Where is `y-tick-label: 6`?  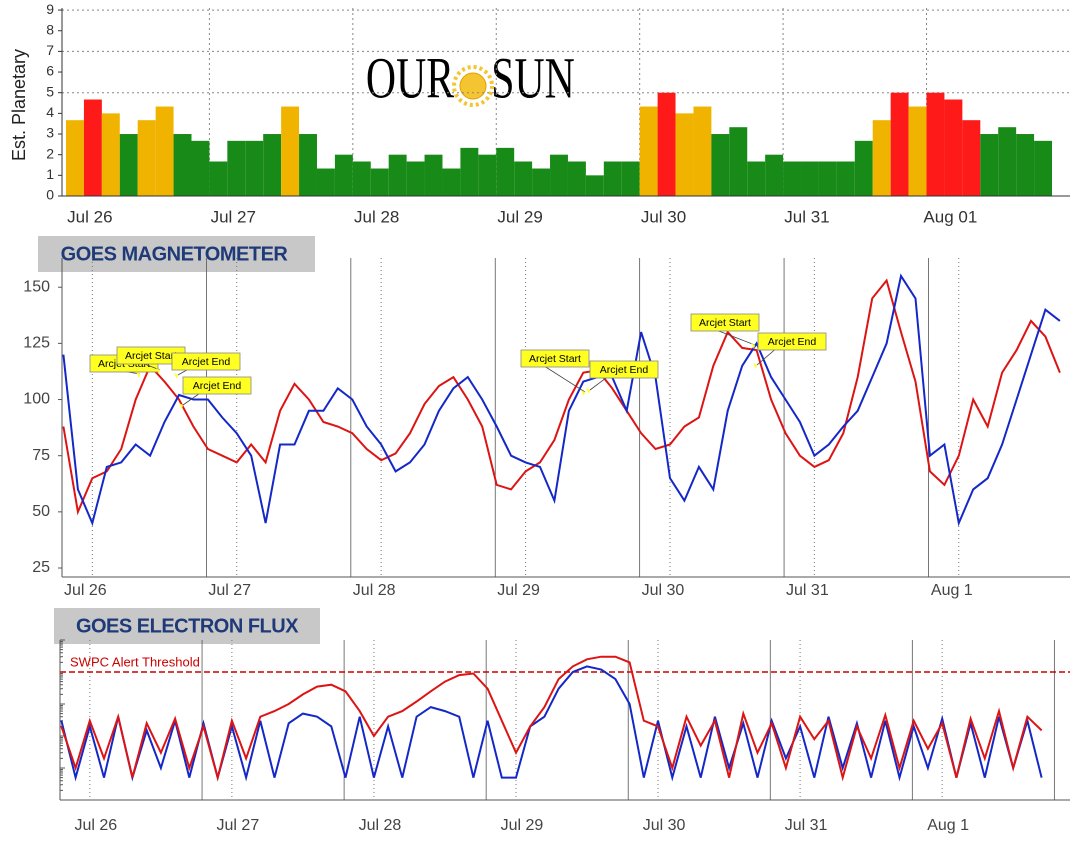
y-tick-label: 6 is located at coordinates (50, 71).